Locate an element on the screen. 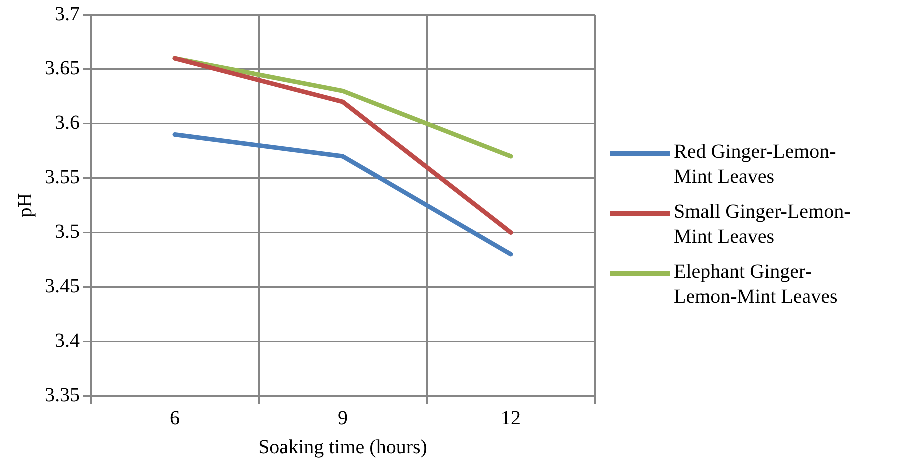 This screenshot has height=462, width=908. y-tick-label: 3.65 is located at coordinates (62, 69).